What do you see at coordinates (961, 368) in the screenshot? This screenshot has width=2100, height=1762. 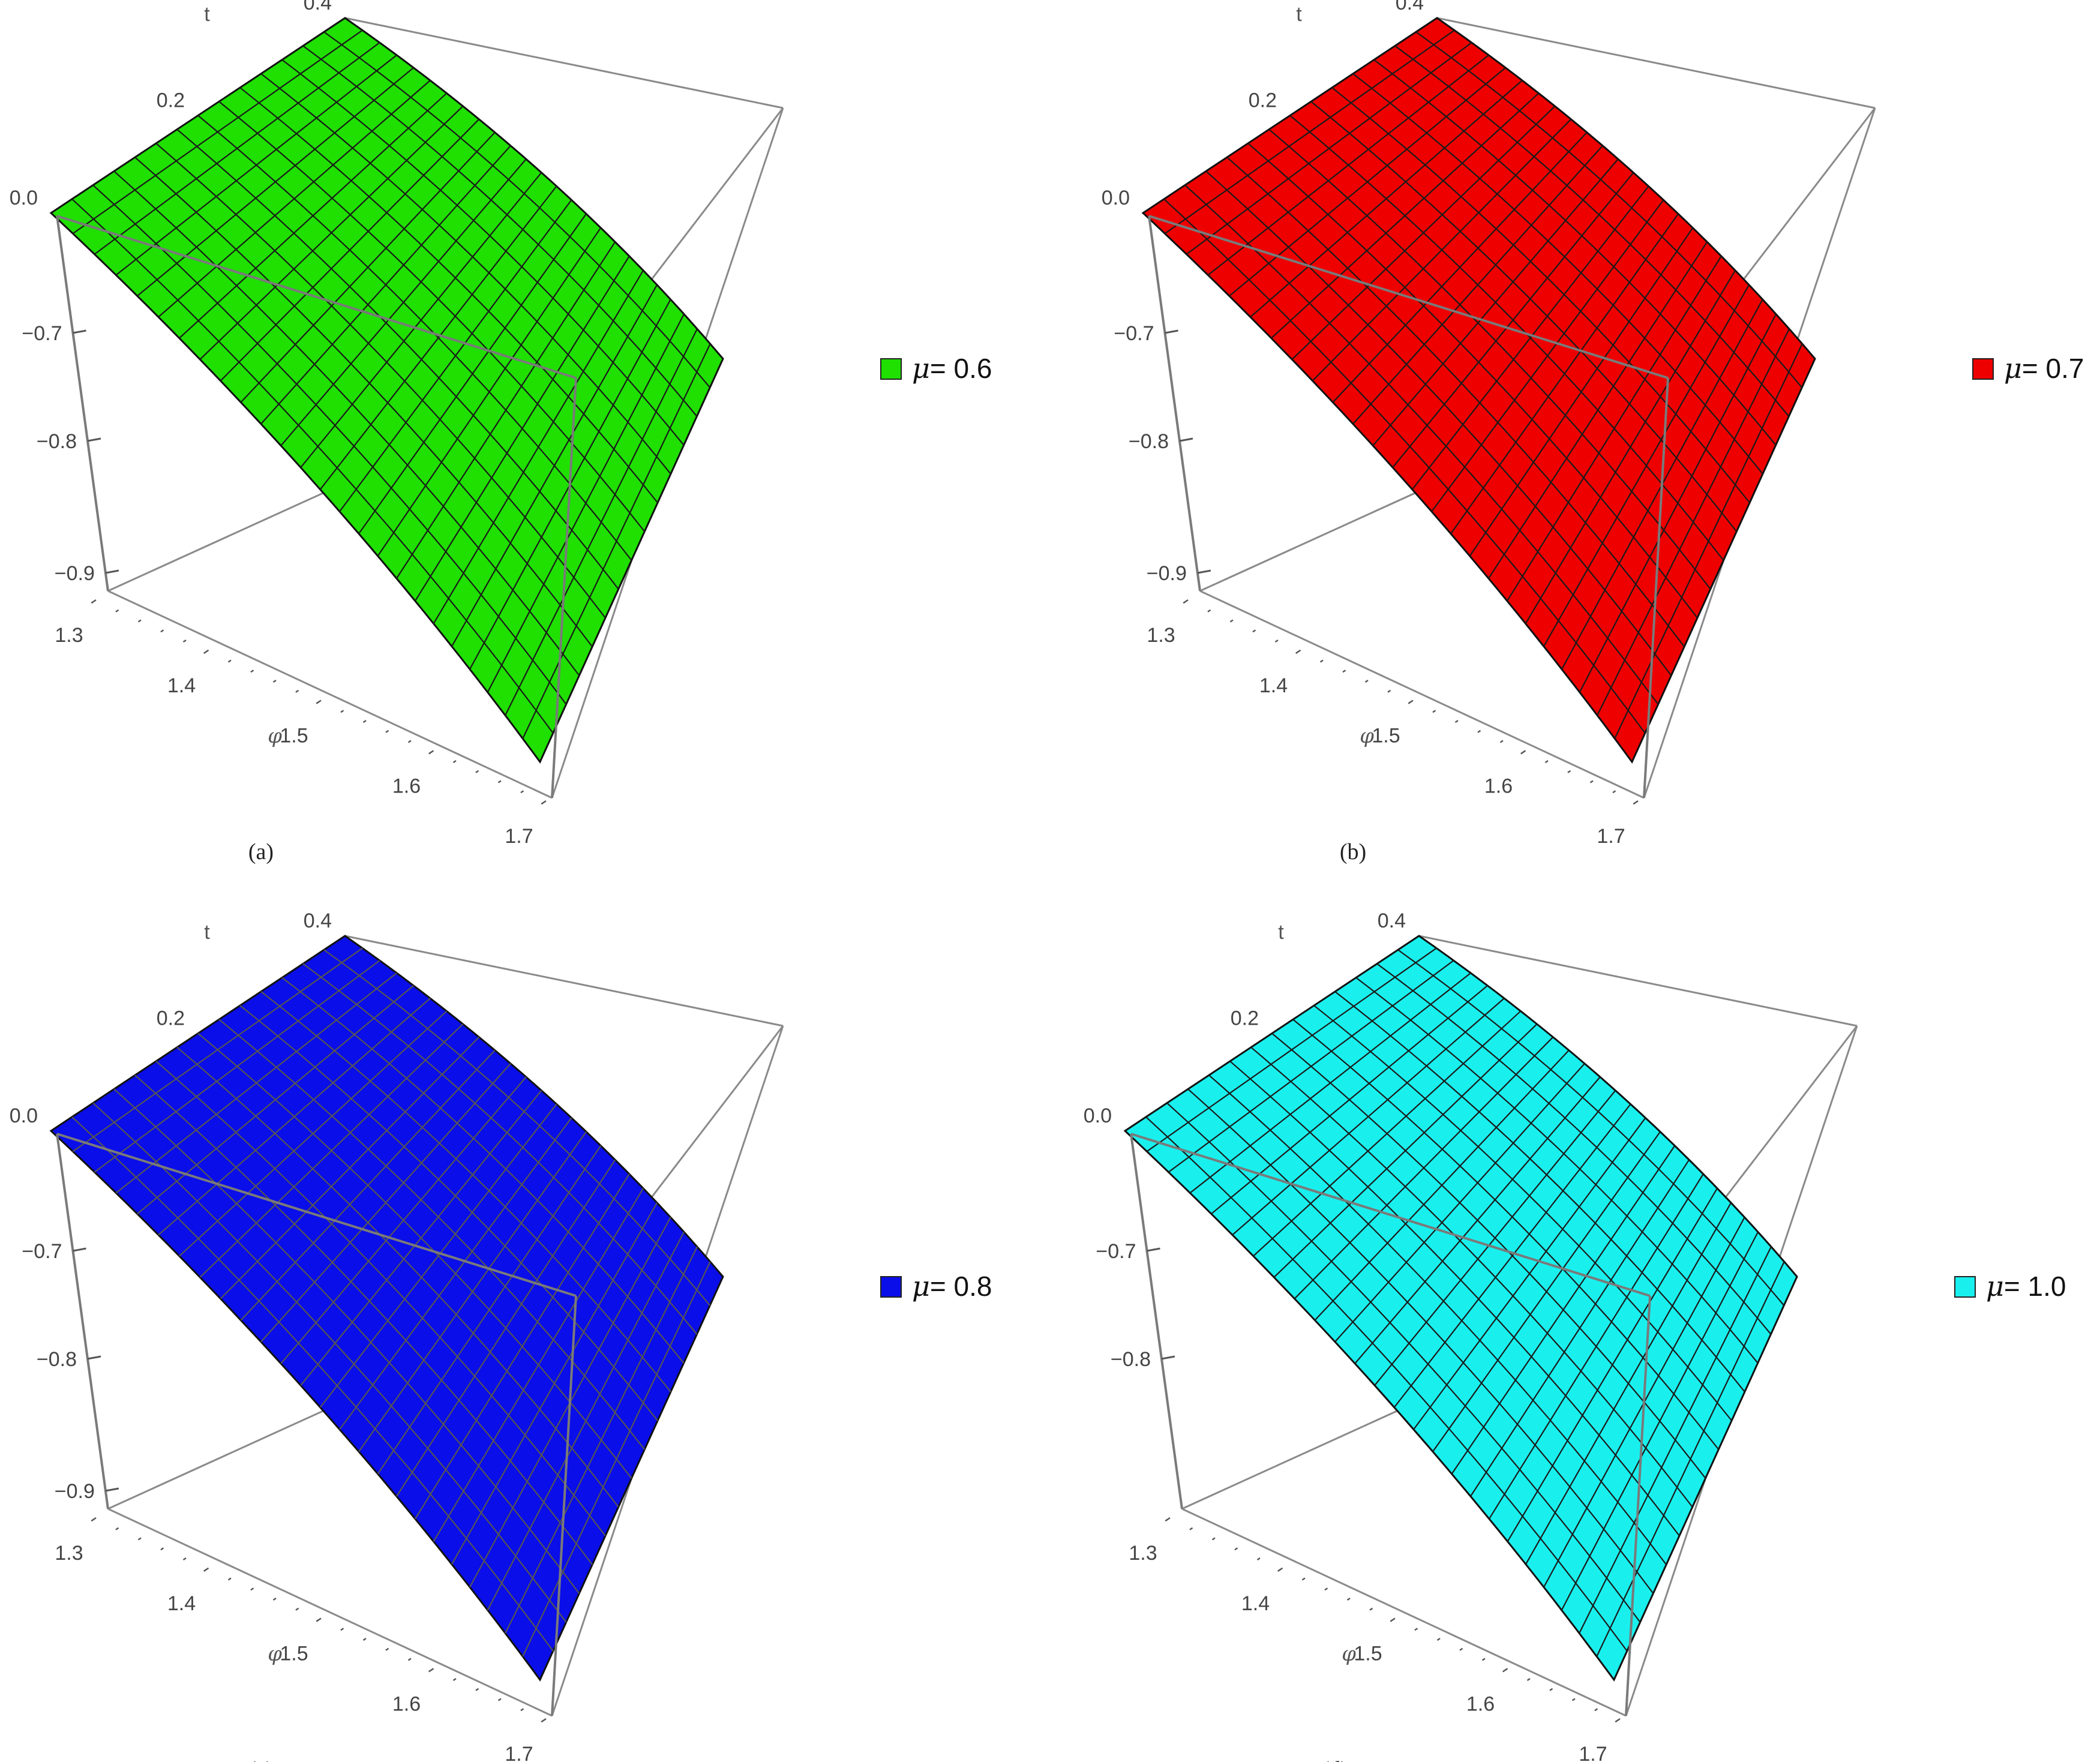 I see `legend-value: = 0.6` at bounding box center [961, 368].